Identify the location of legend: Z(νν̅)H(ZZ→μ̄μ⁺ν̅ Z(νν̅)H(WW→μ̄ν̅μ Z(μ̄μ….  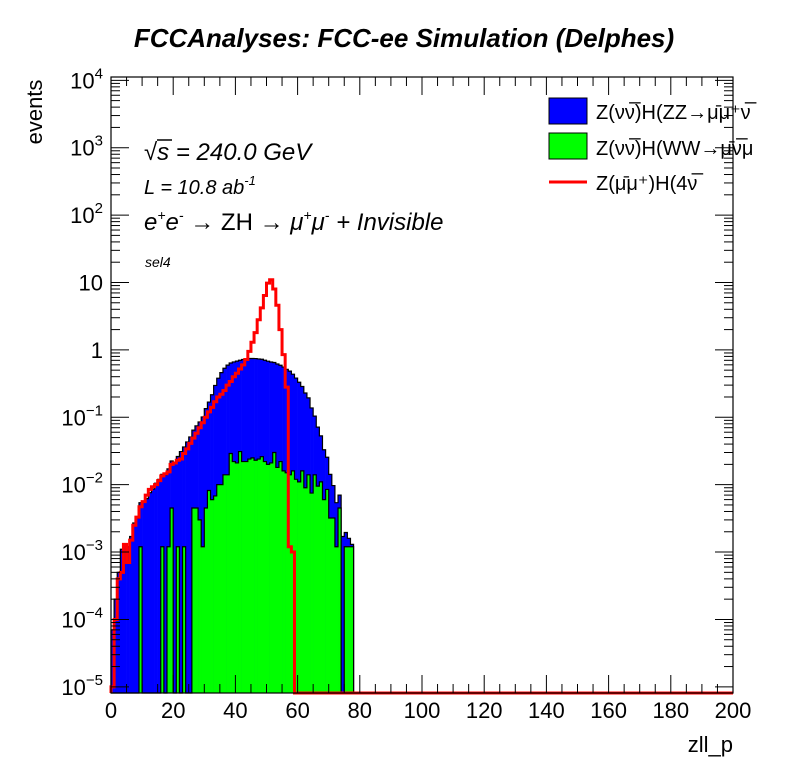
(652, 146).